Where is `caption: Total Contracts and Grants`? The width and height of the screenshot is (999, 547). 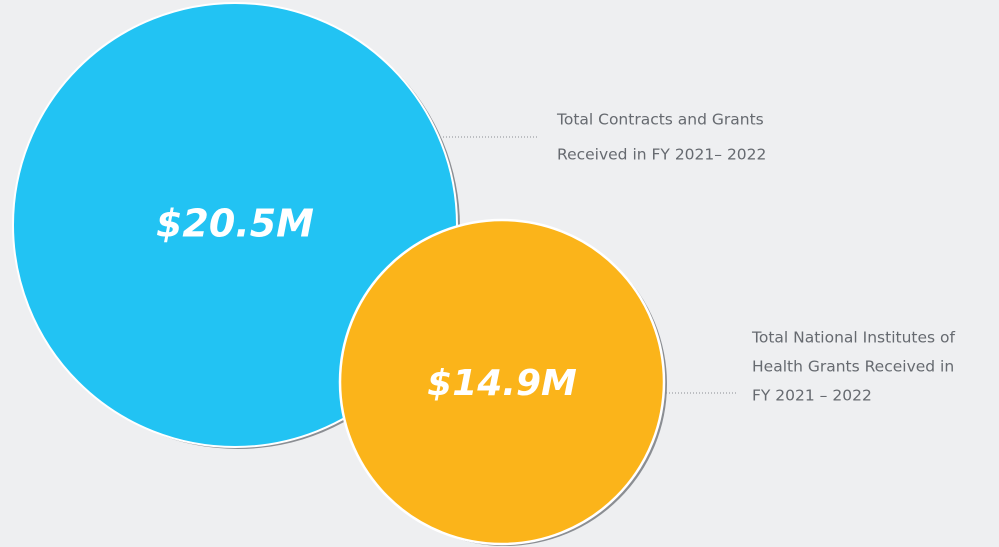 caption: Total Contracts and Grants is located at coordinates (660, 120).